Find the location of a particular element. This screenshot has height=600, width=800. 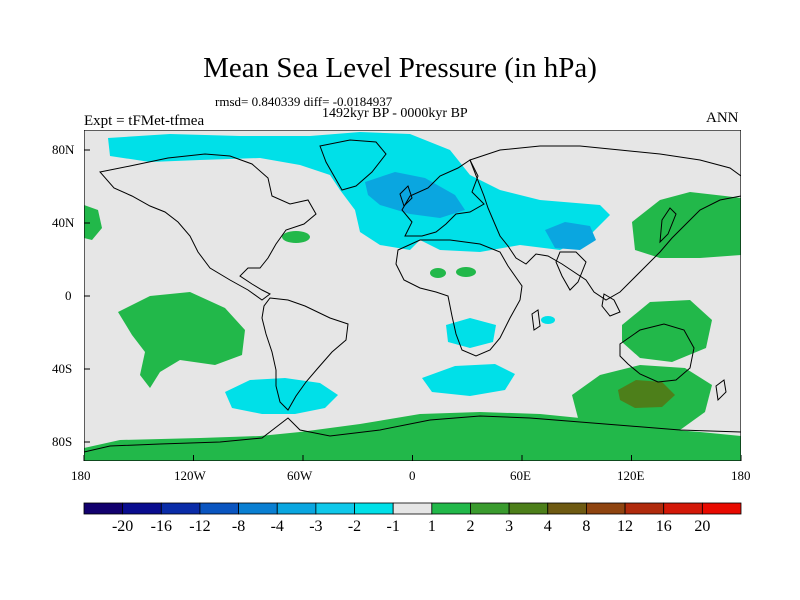

colorbar-label: 12 is located at coordinates (625, 526).